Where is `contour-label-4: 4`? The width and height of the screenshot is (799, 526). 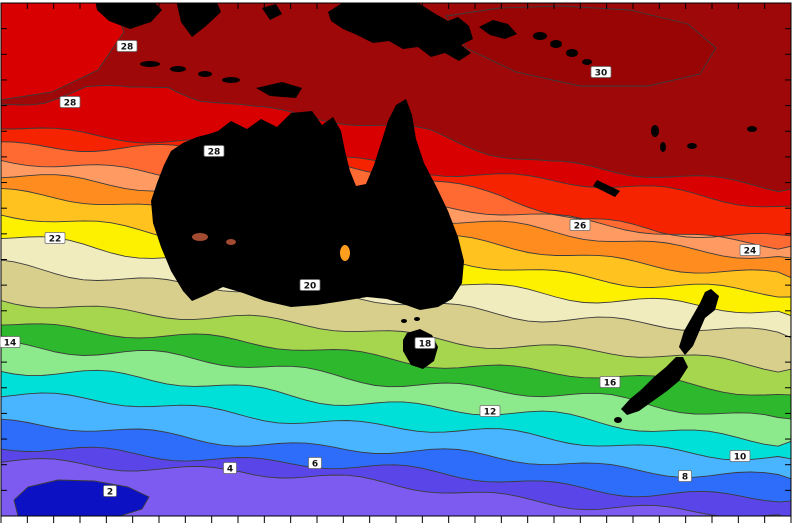
contour-label-4: 4 is located at coordinates (230, 468).